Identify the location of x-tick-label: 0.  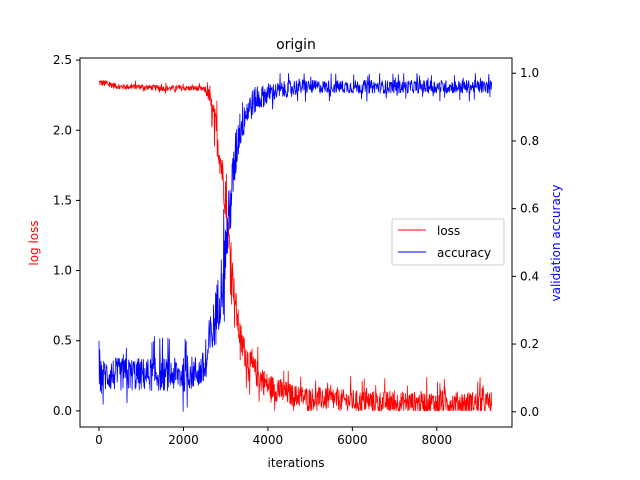
(99, 440).